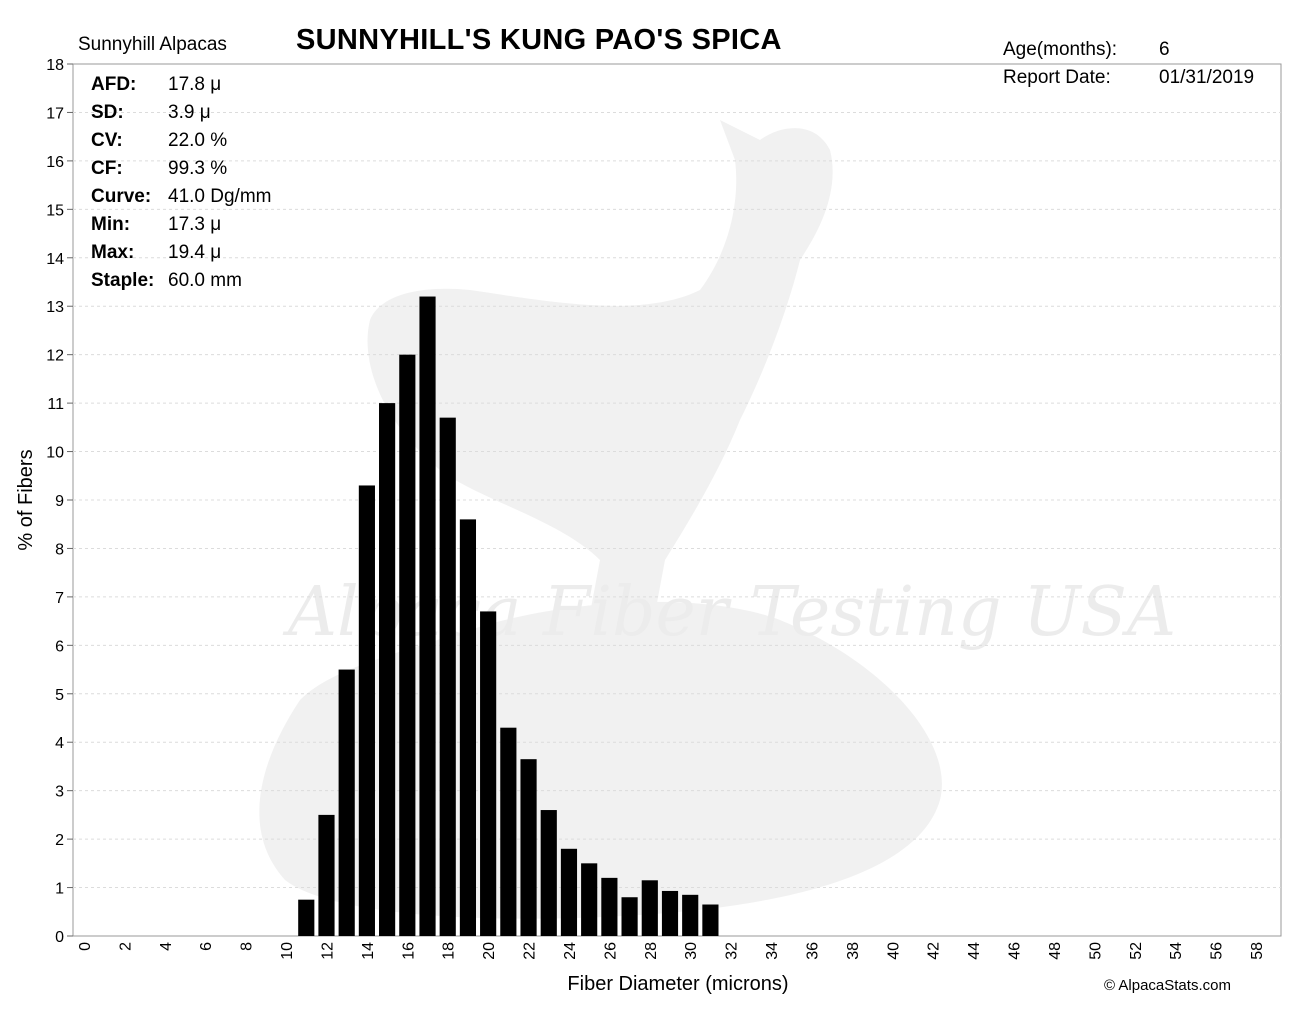 This screenshot has height=1024, width=1301. I want to click on stat-value: 19.4 μ, so click(195, 252).